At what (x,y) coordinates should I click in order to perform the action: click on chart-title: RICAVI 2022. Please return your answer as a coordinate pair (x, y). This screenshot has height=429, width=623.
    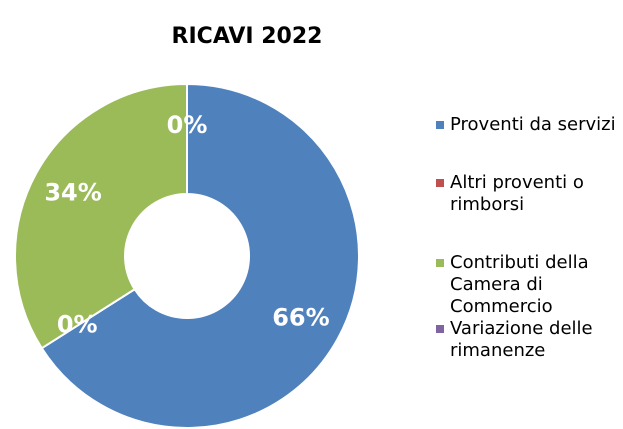
    Looking at the image, I should click on (247, 36).